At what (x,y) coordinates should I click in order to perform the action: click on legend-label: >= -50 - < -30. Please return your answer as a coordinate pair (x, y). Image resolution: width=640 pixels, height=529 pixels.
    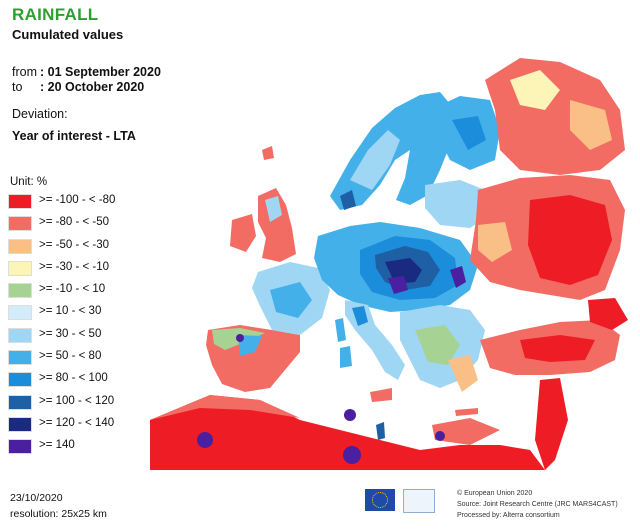
    Looking at the image, I should click on (74, 244).